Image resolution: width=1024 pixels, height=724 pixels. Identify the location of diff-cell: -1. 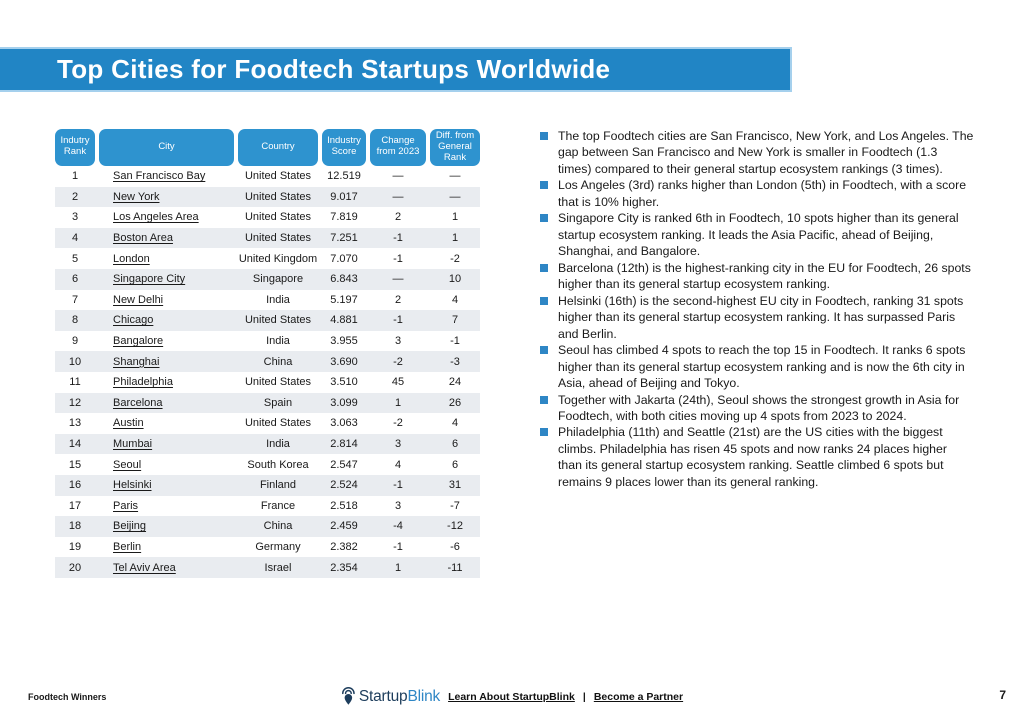
(455, 341).